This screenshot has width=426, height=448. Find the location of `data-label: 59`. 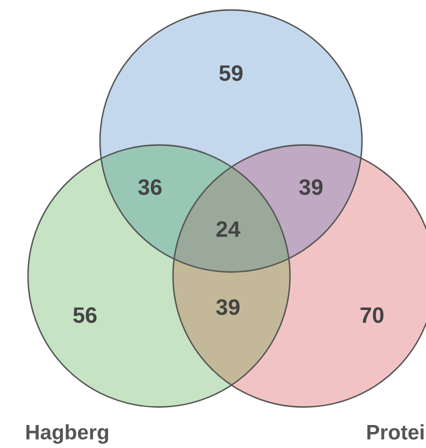

data-label: 59 is located at coordinates (231, 73).